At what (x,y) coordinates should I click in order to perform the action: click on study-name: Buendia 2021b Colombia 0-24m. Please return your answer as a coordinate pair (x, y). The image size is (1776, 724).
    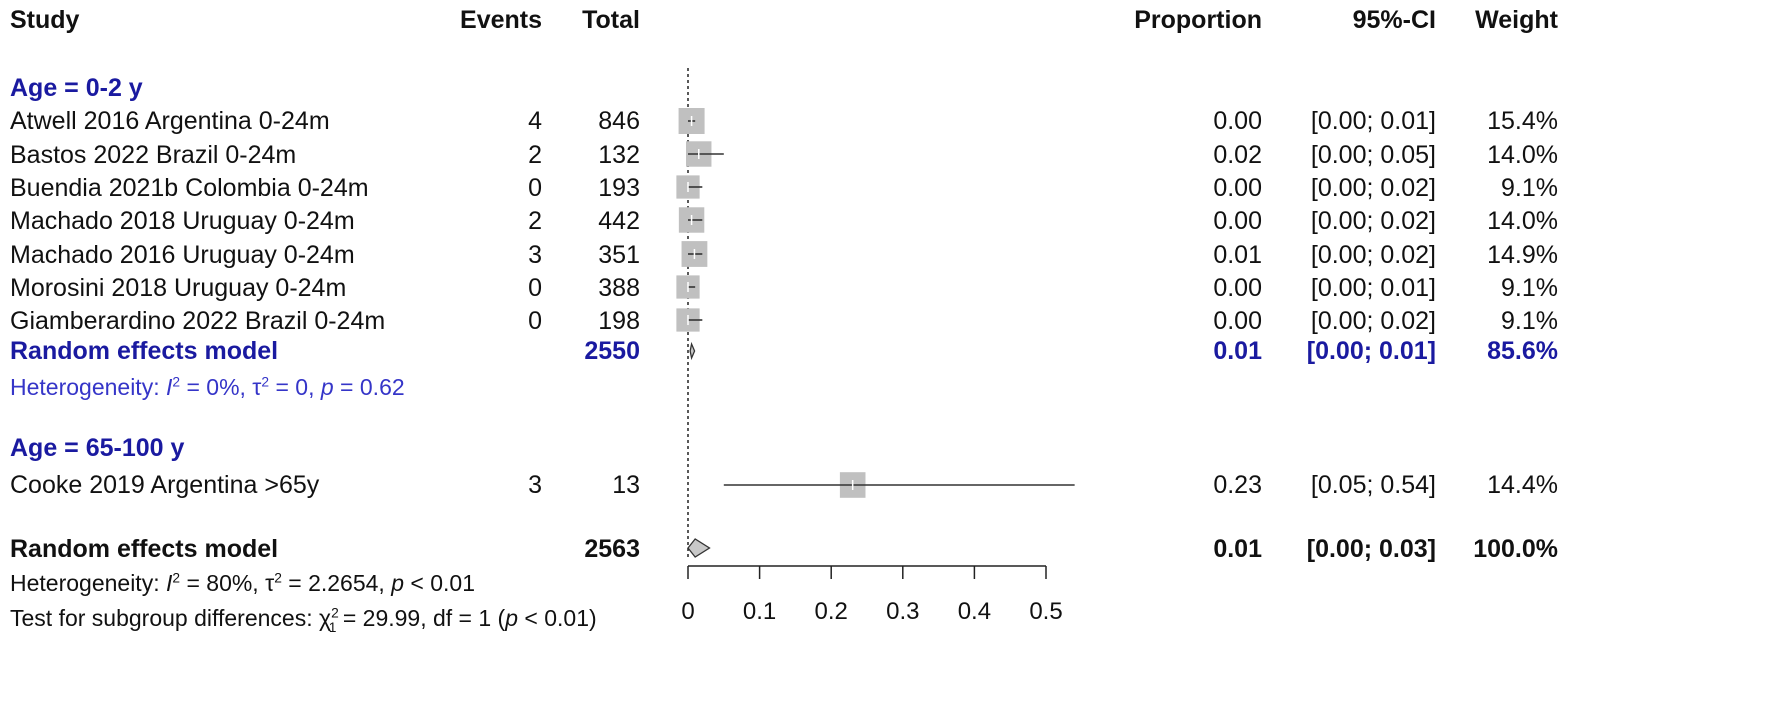
    Looking at the image, I should click on (189, 188).